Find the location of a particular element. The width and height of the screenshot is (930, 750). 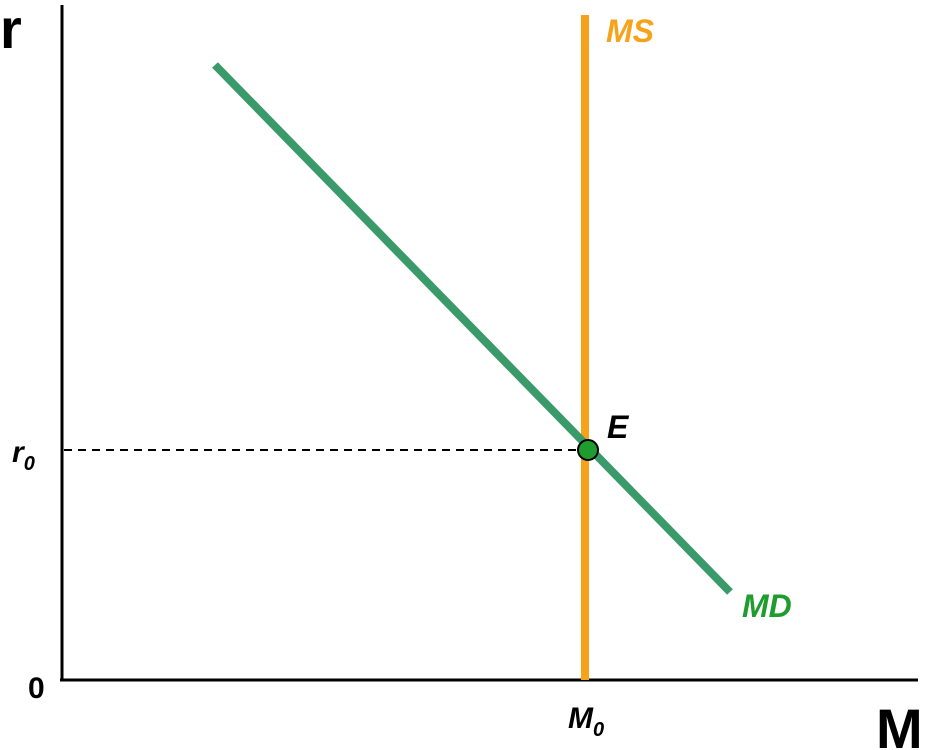

r0-base: r is located at coordinates (19, 452).